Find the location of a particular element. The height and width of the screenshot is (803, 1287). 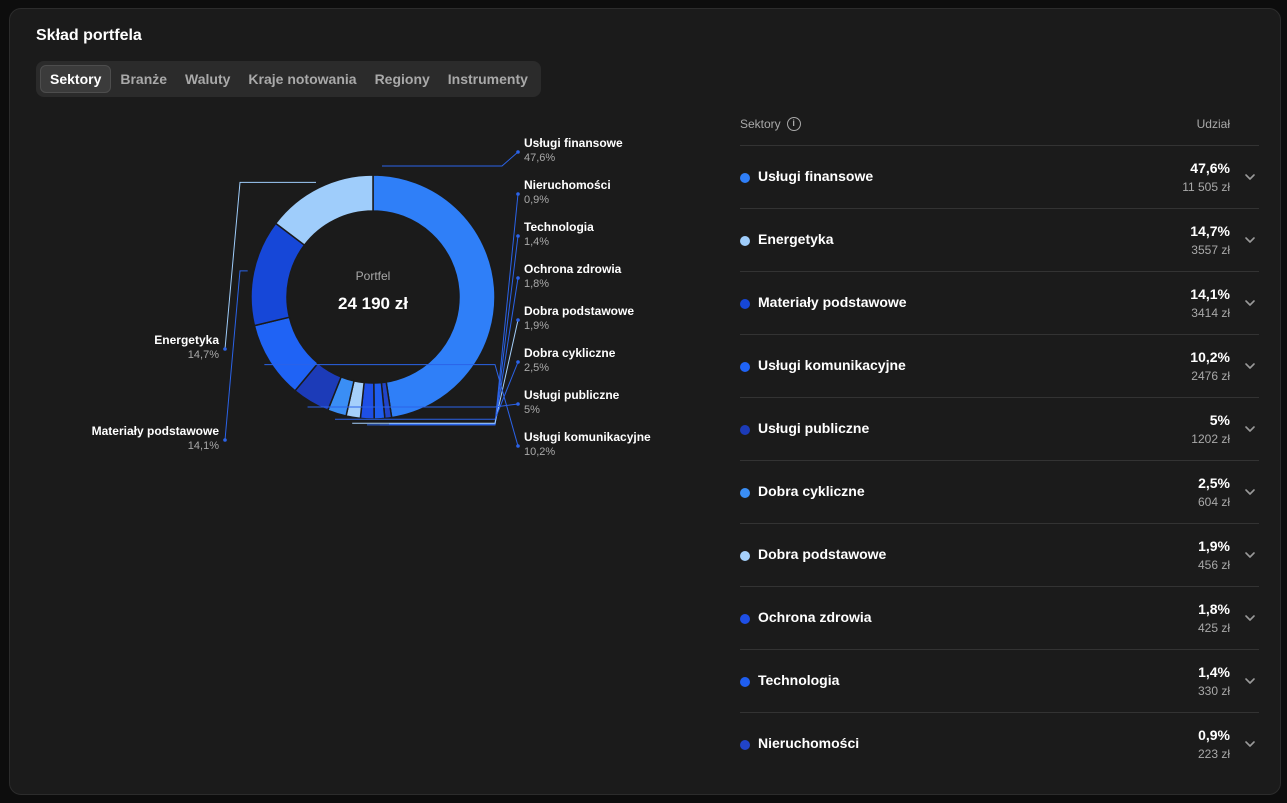

row-label: Energetyka is located at coordinates (796, 239).